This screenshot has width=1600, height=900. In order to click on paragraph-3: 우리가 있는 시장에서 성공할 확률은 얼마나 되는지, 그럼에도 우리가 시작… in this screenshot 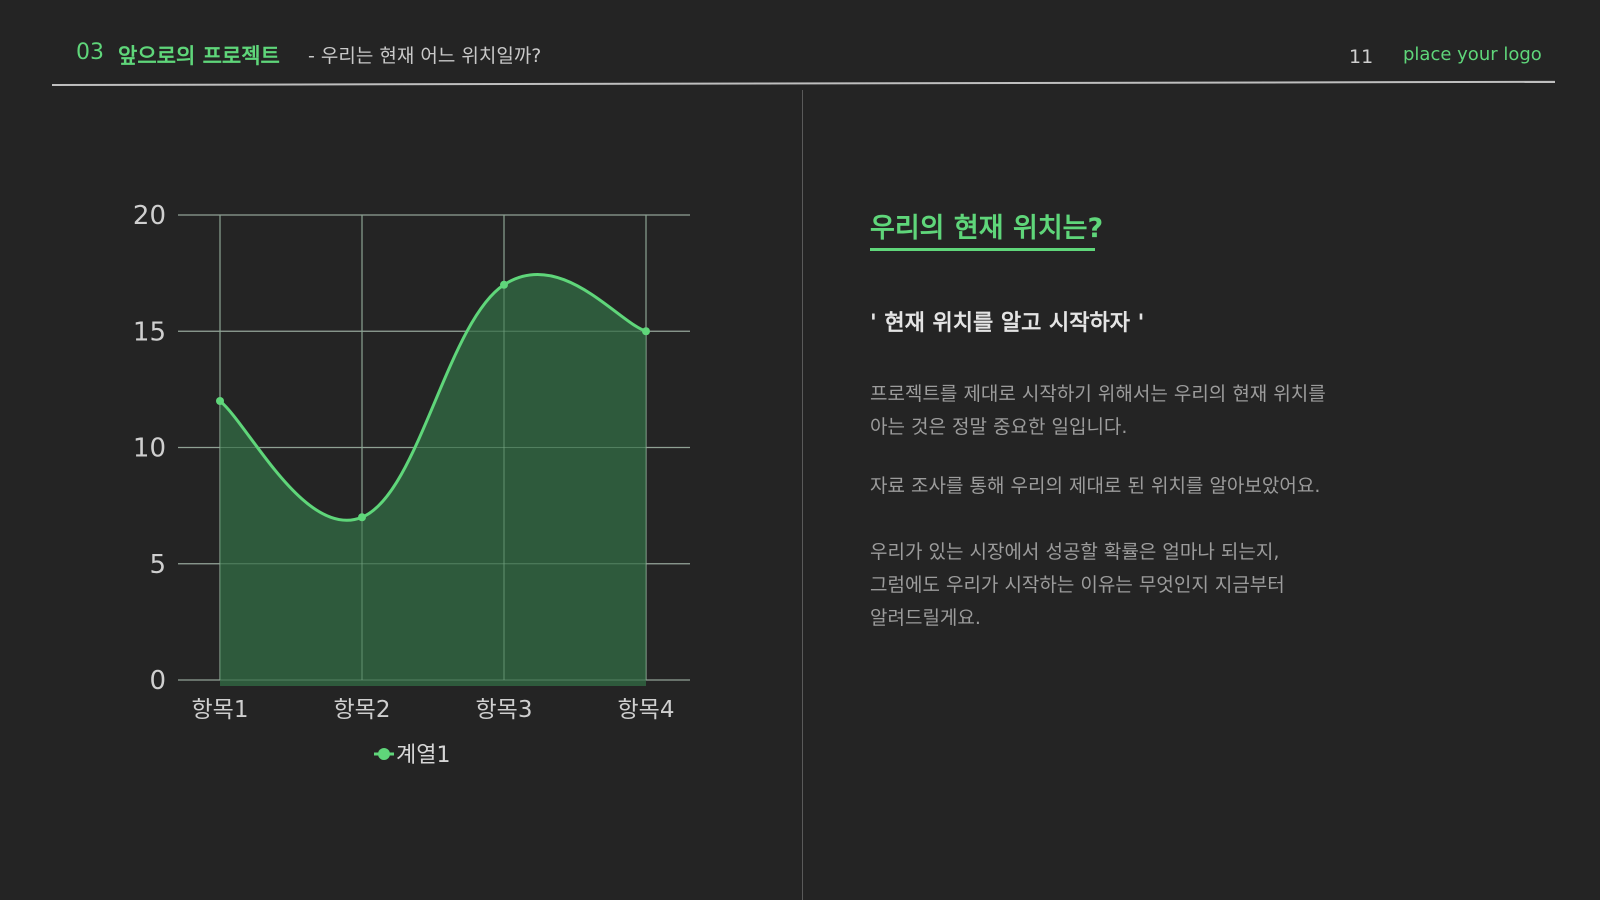, I will do `click(1077, 585)`.